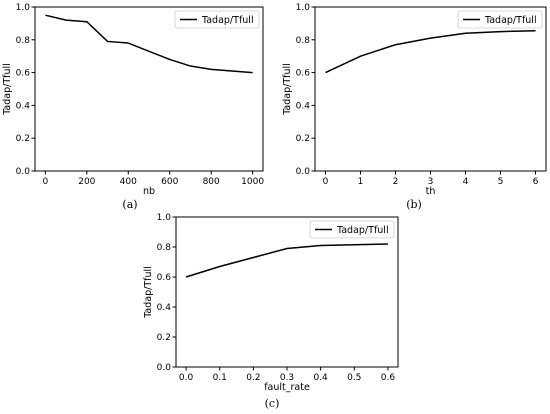  I want to click on panel-caption: (b), so click(414, 204).